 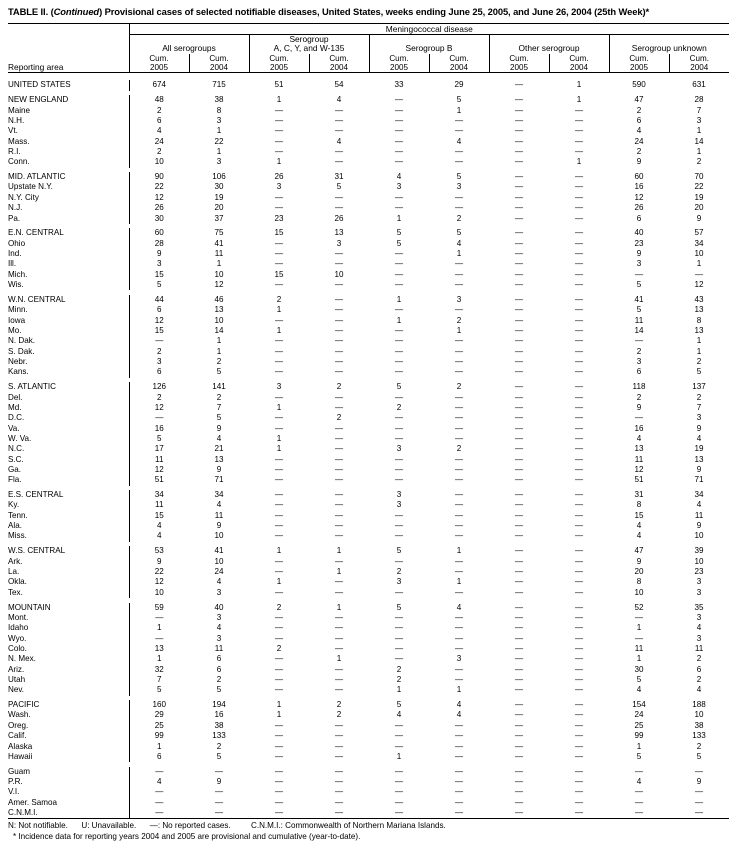 I want to click on table-row: Mass. 24 22 — 4 — 4 — — 24 14, so click(x=368, y=141).